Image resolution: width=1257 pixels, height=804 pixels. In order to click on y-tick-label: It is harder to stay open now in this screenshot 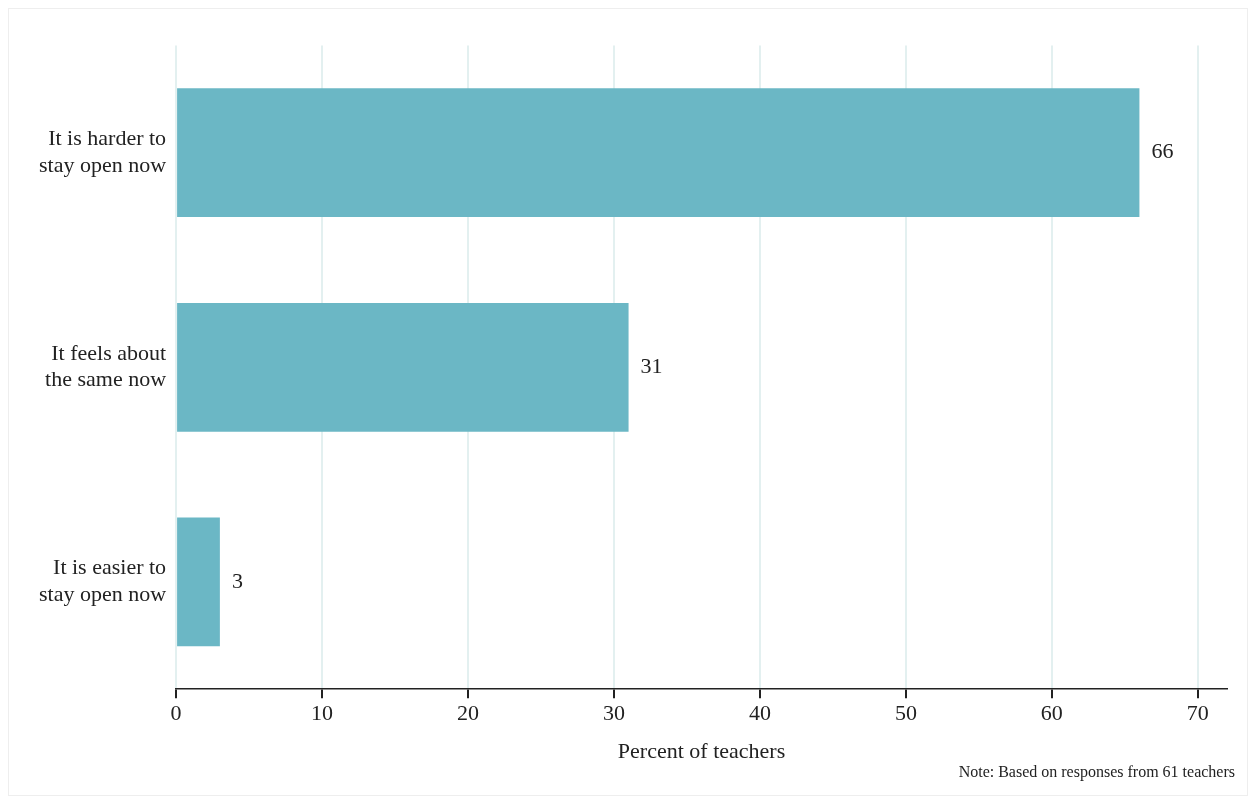, I will do `click(103, 151)`.